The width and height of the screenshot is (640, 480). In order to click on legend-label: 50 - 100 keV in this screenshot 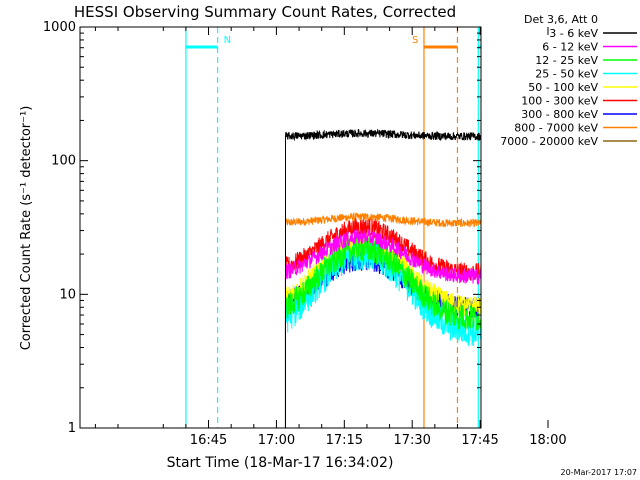, I will do `click(563, 87)`.